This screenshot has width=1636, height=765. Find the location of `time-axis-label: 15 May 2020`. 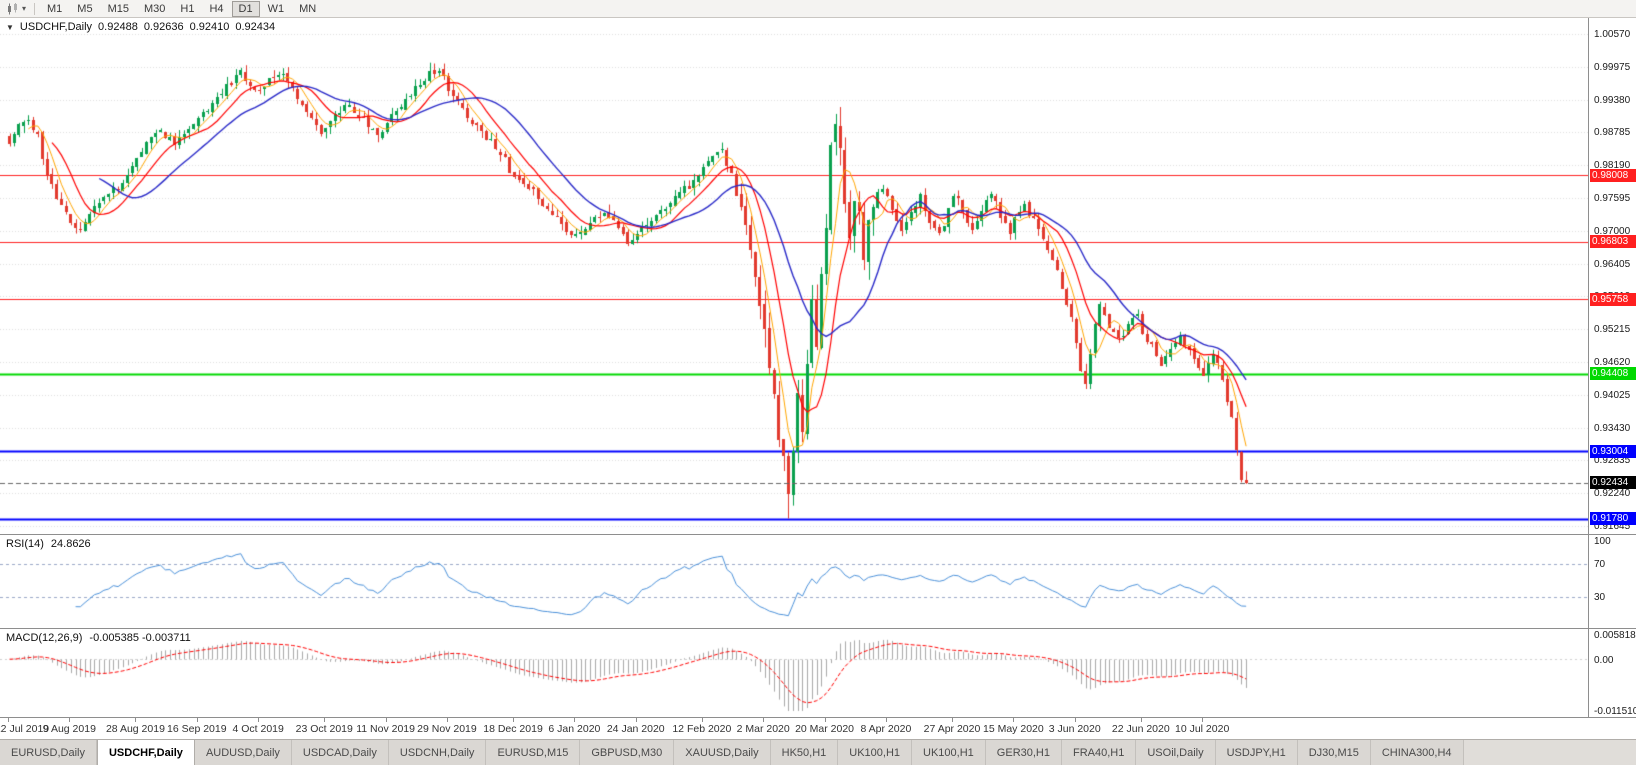

time-axis-label: 15 May 2020 is located at coordinates (1013, 729).